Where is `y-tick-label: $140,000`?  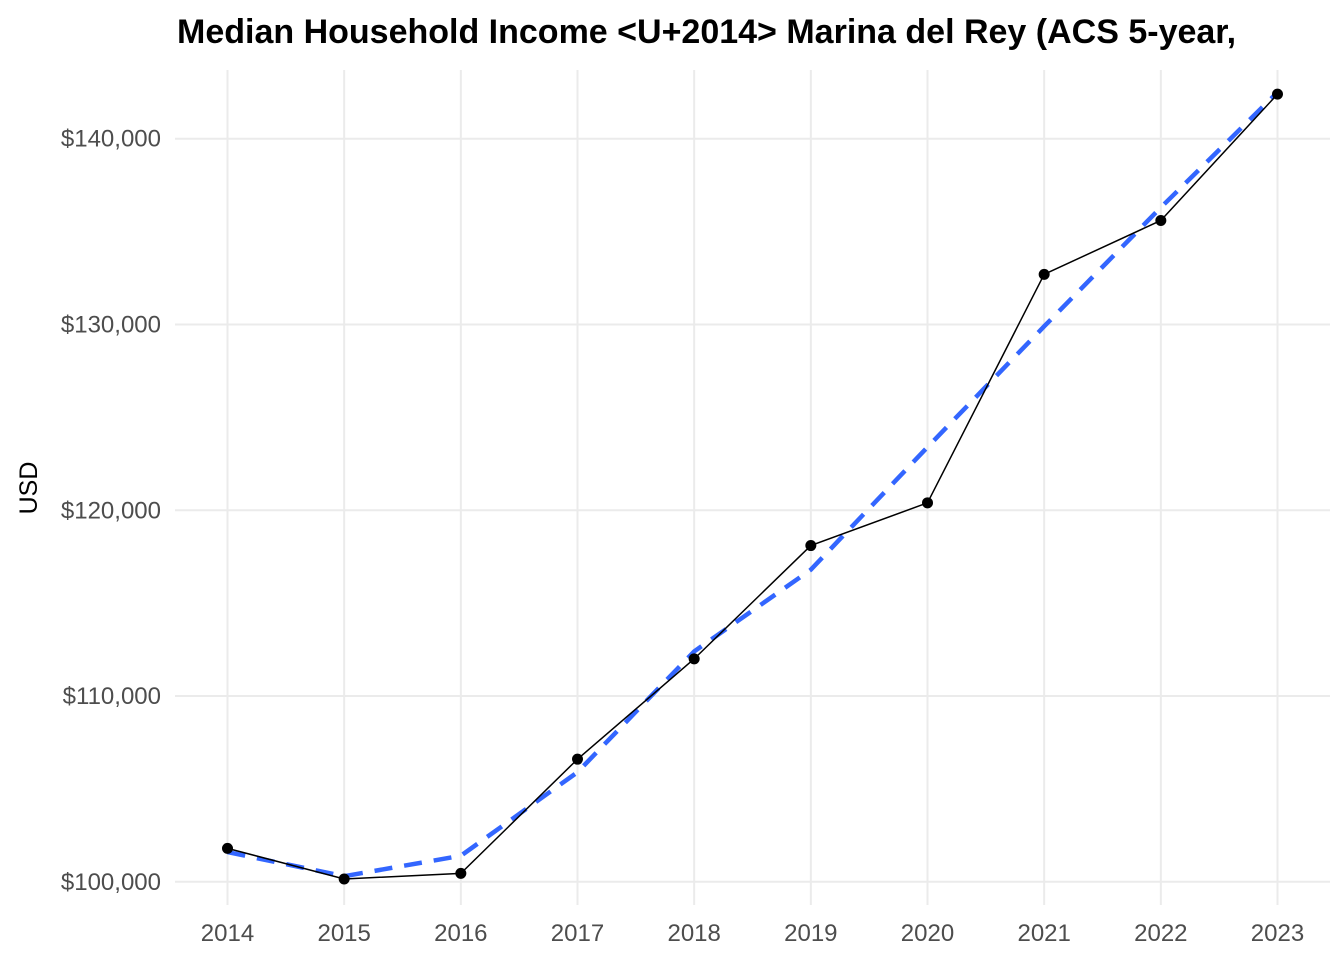
y-tick-label: $140,000 is located at coordinates (111, 139).